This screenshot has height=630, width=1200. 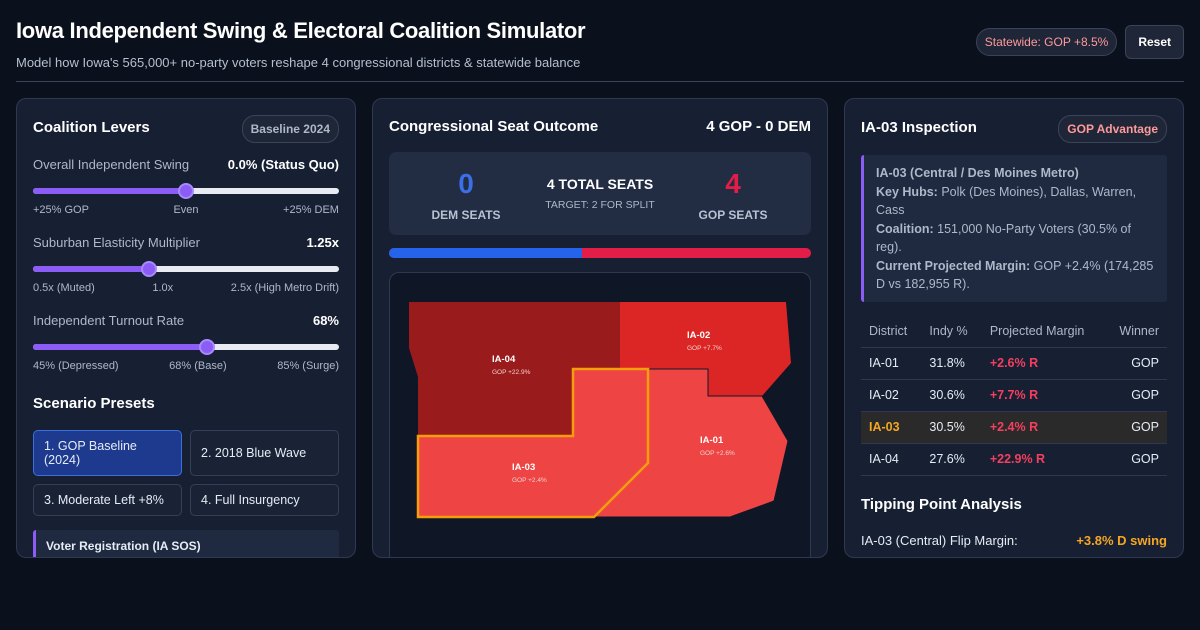 I want to click on margin-cell: +2.6% R, so click(x=1043, y=363).